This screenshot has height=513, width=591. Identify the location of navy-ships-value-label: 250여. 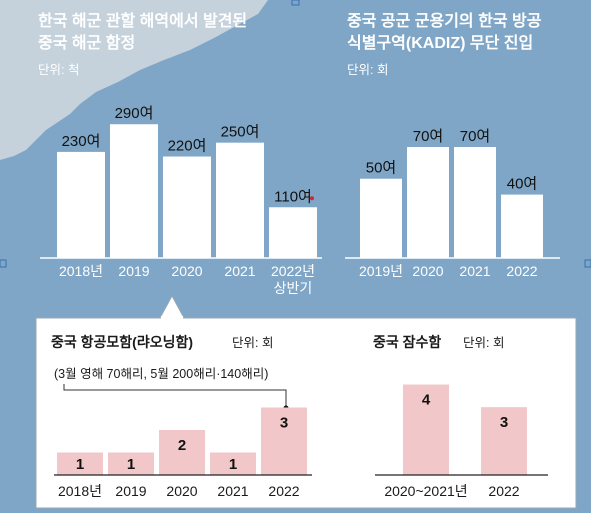
(240, 132).